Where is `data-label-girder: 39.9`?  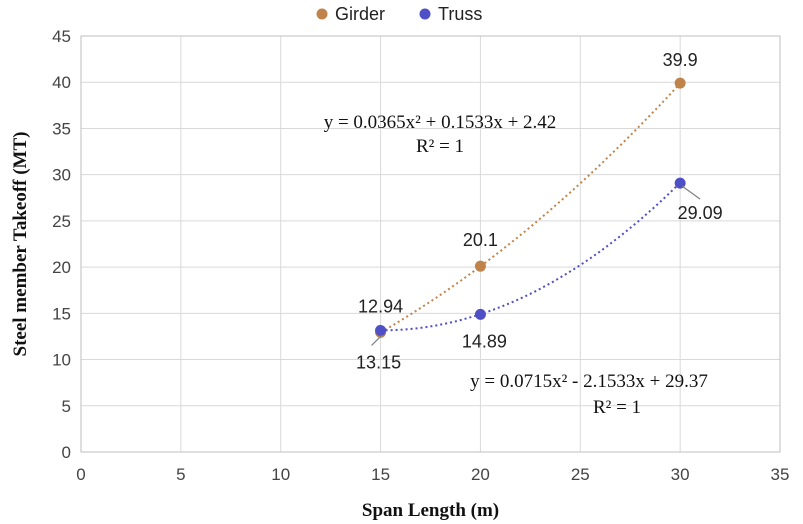 data-label-girder: 39.9 is located at coordinates (680, 60).